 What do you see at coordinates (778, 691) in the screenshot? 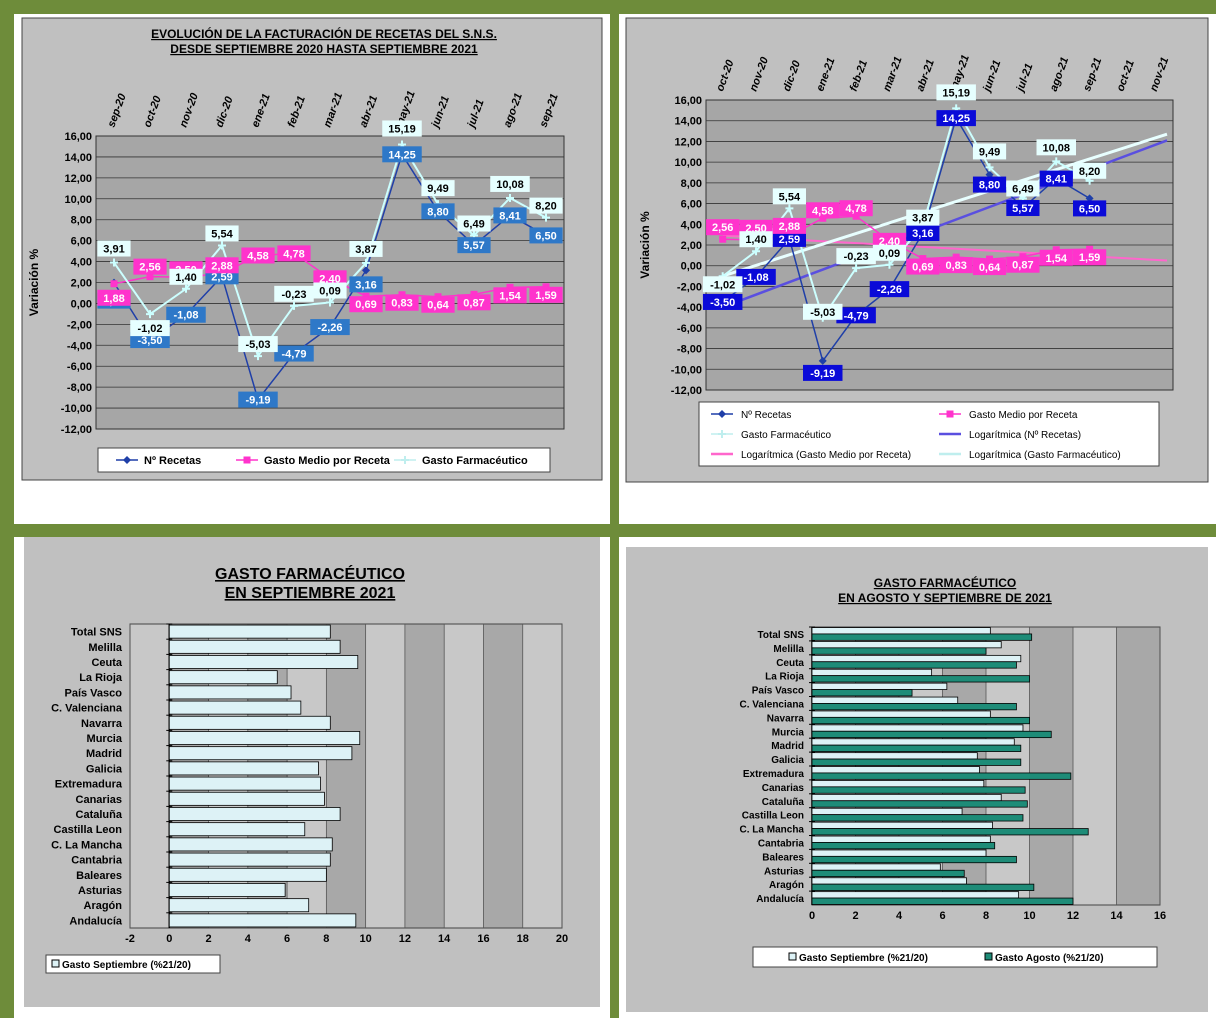
I see `category-label: País Vasco` at bounding box center [778, 691].